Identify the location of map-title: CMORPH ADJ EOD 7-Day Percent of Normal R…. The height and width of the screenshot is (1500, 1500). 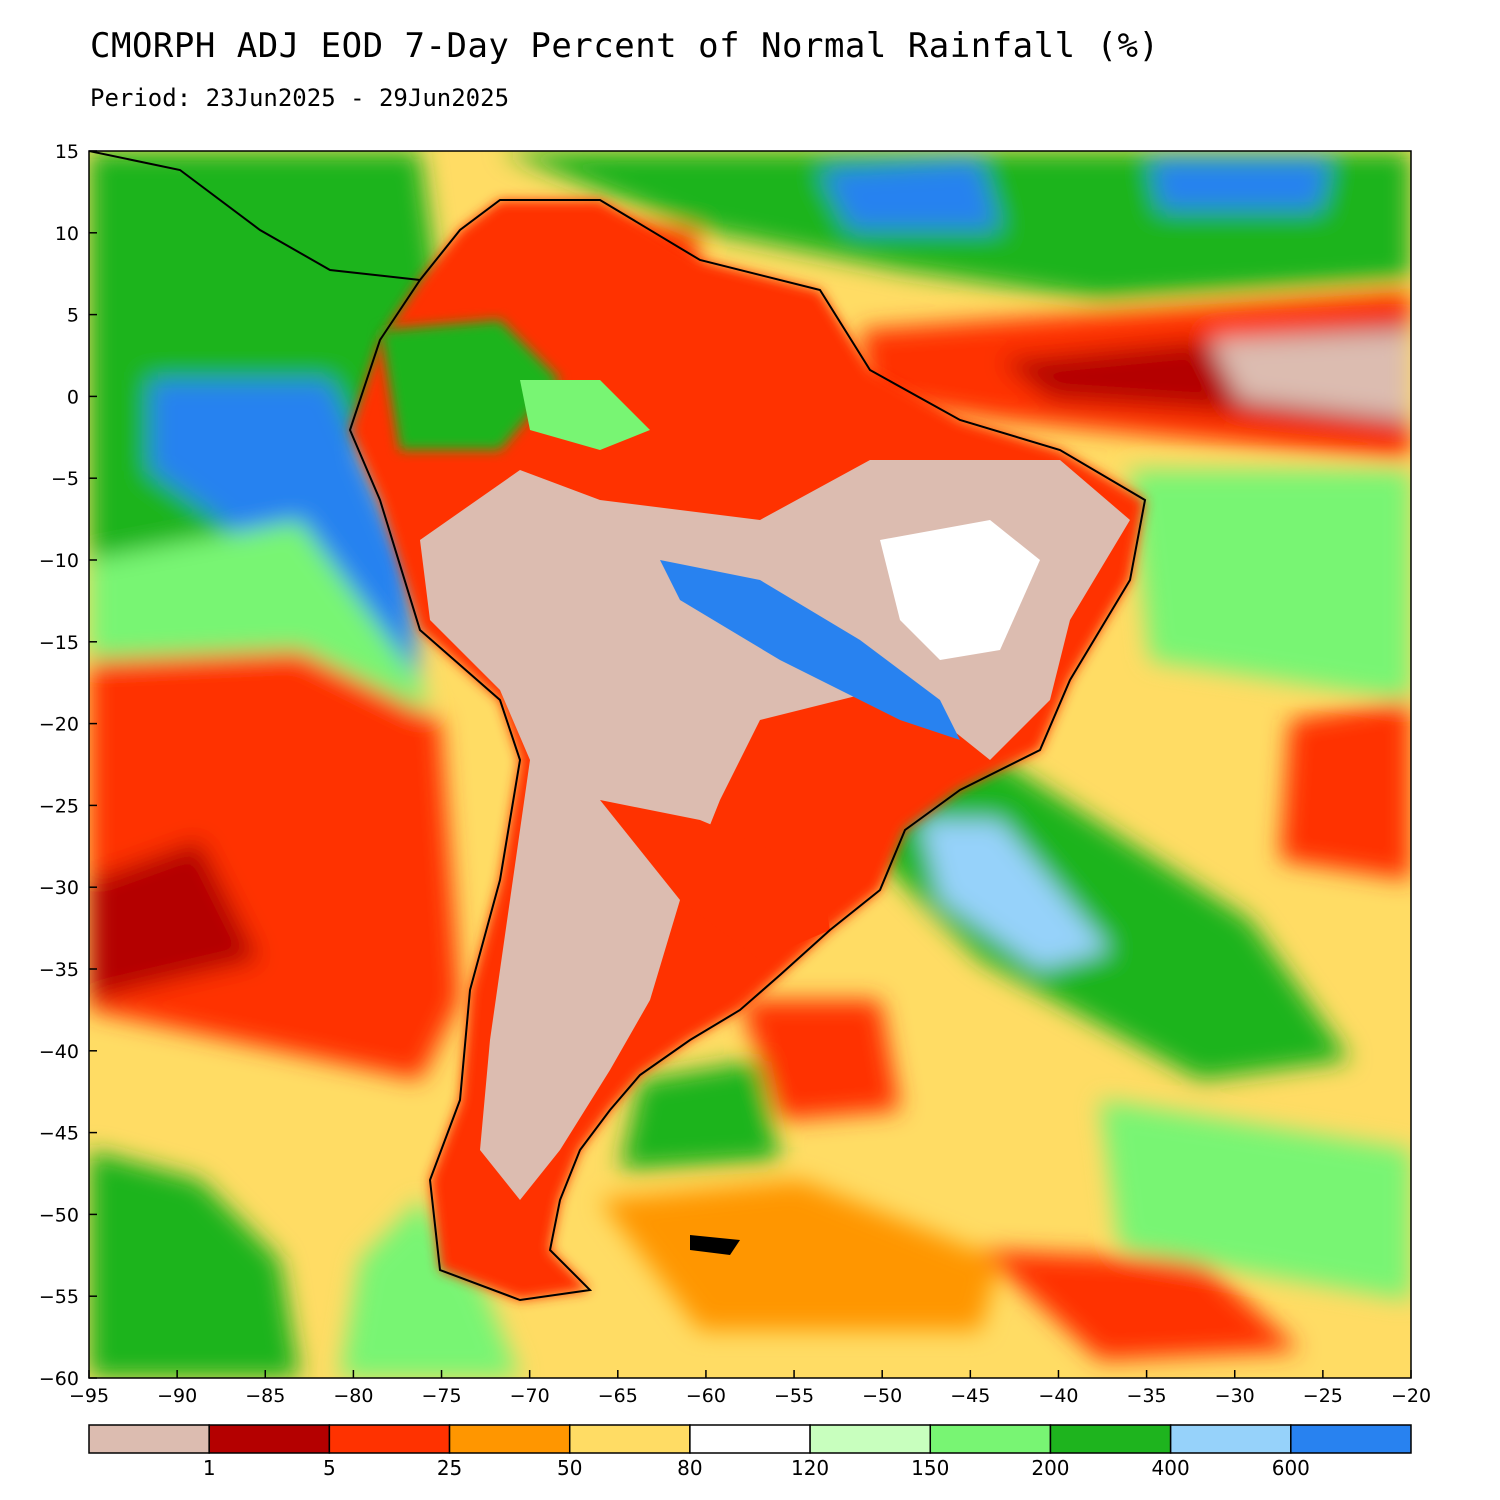
(625, 46).